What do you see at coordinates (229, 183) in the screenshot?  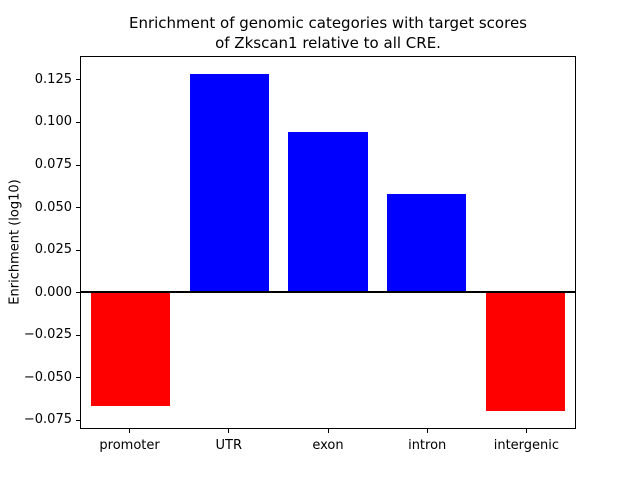 I see `bar-UTR` at bounding box center [229, 183].